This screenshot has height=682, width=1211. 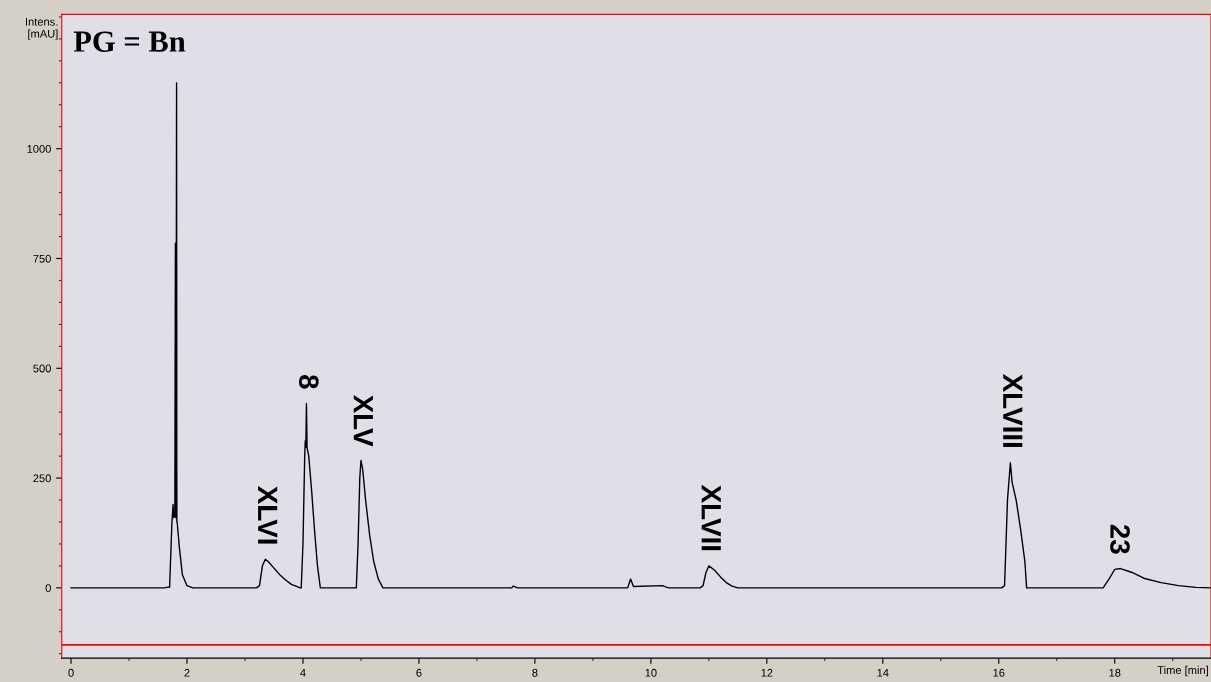 I want to click on annotation: XLVIII, so click(x=1013, y=410).